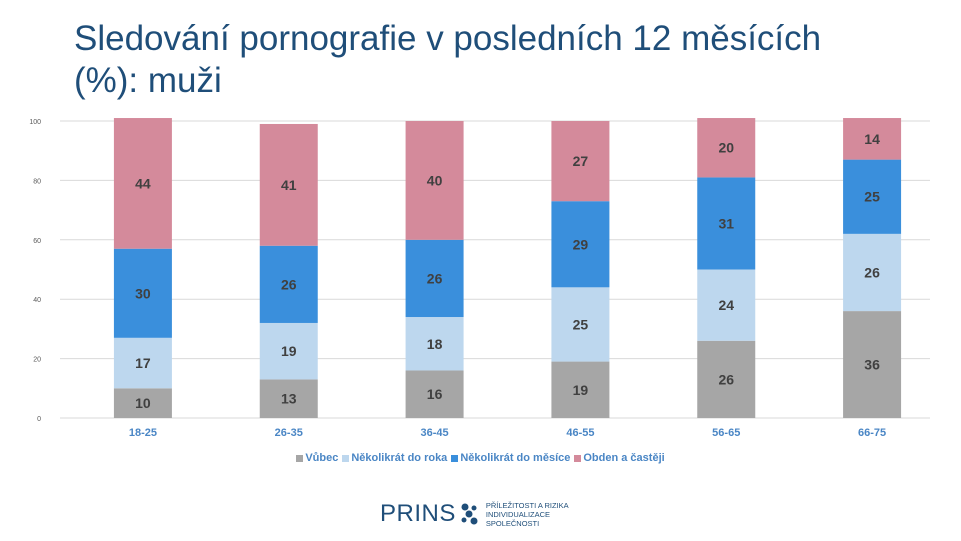  I want to click on legend-item: Několikrát do měsíce, so click(510, 458).